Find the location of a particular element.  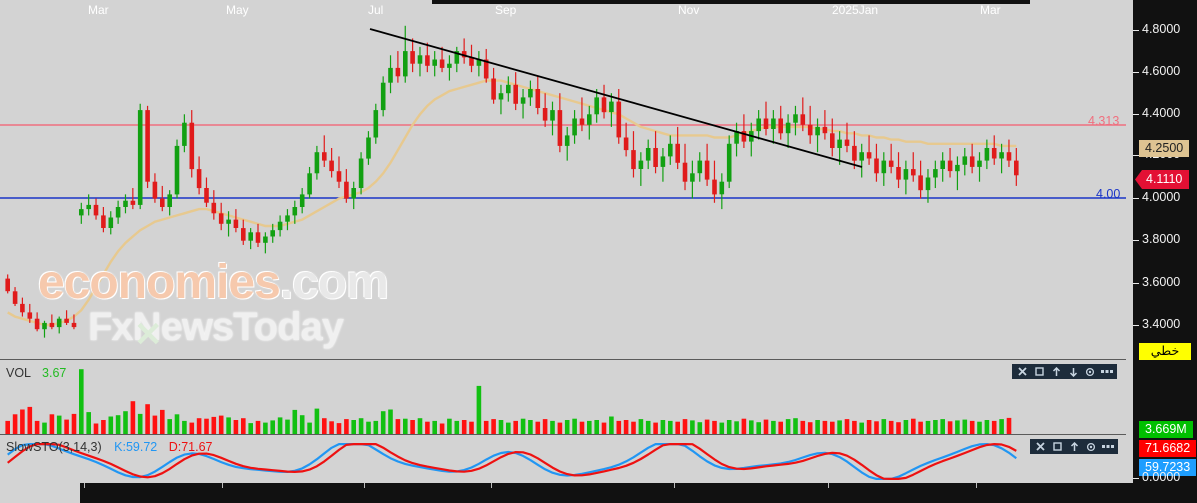

zero-tick-dash is located at coordinates (1136, 478).